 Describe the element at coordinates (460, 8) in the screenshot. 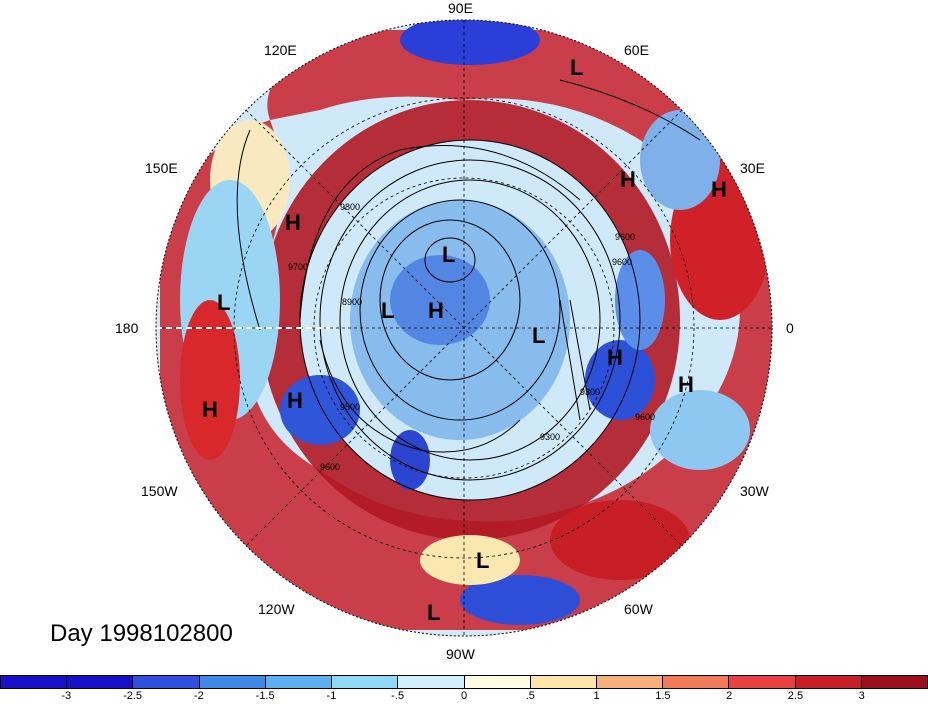

I see `lon-label-90e: 90E` at that location.